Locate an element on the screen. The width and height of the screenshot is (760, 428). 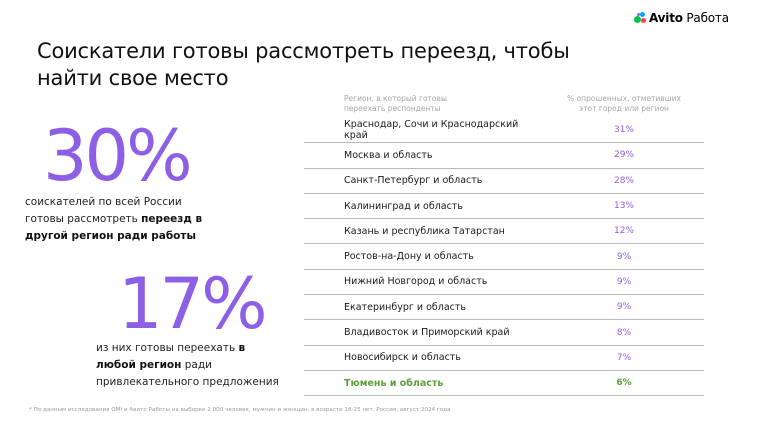
table-row: Москва и область 29% is located at coordinates (504, 156).